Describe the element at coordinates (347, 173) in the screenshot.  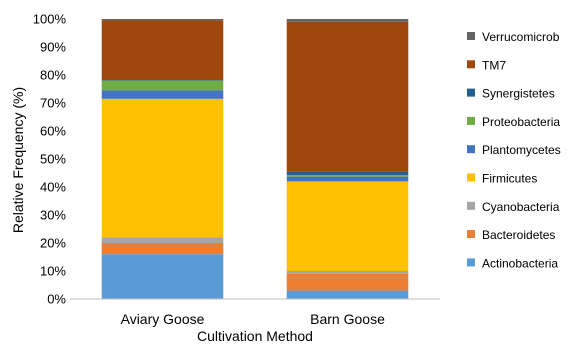
I see `bar-segment-synergistetes-barn` at that location.